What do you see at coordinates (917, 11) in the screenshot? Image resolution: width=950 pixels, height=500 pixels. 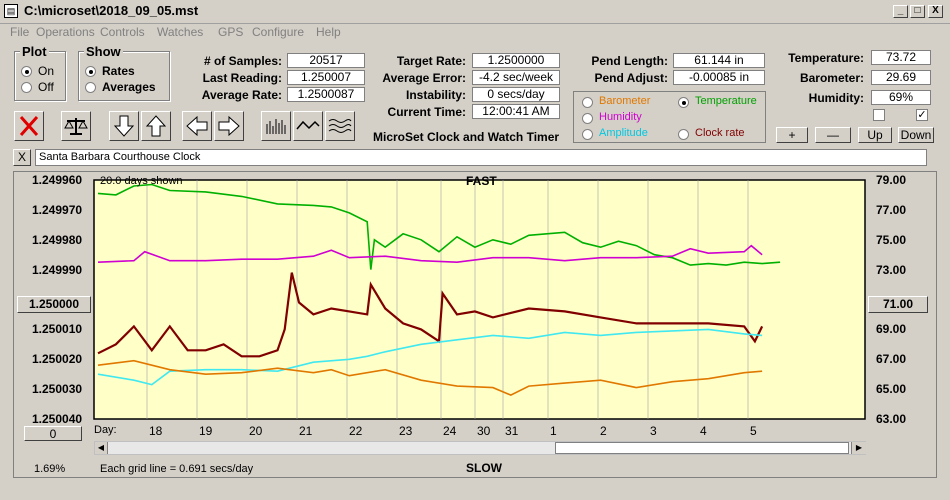 I see `maximize-button: □` at bounding box center [917, 11].